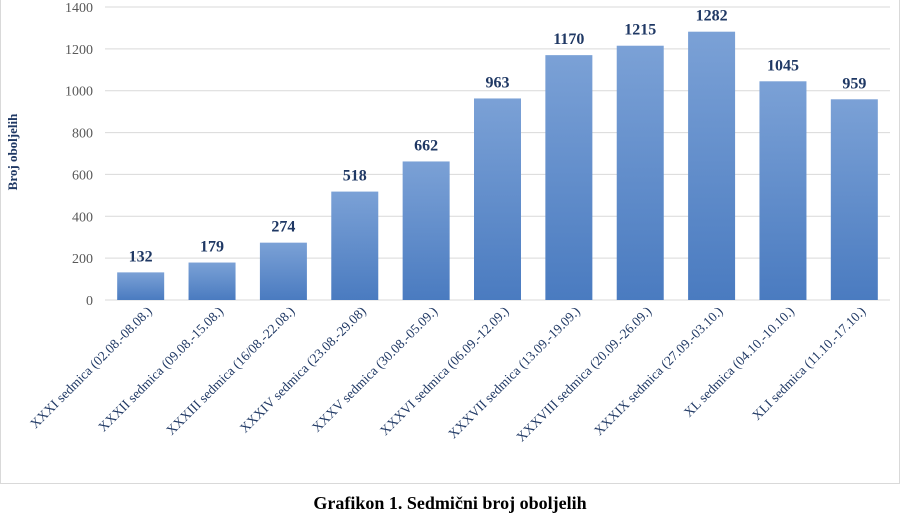 This screenshot has height=522, width=900. Describe the element at coordinates (355, 176) in the screenshot. I see `data-label: 518` at that location.